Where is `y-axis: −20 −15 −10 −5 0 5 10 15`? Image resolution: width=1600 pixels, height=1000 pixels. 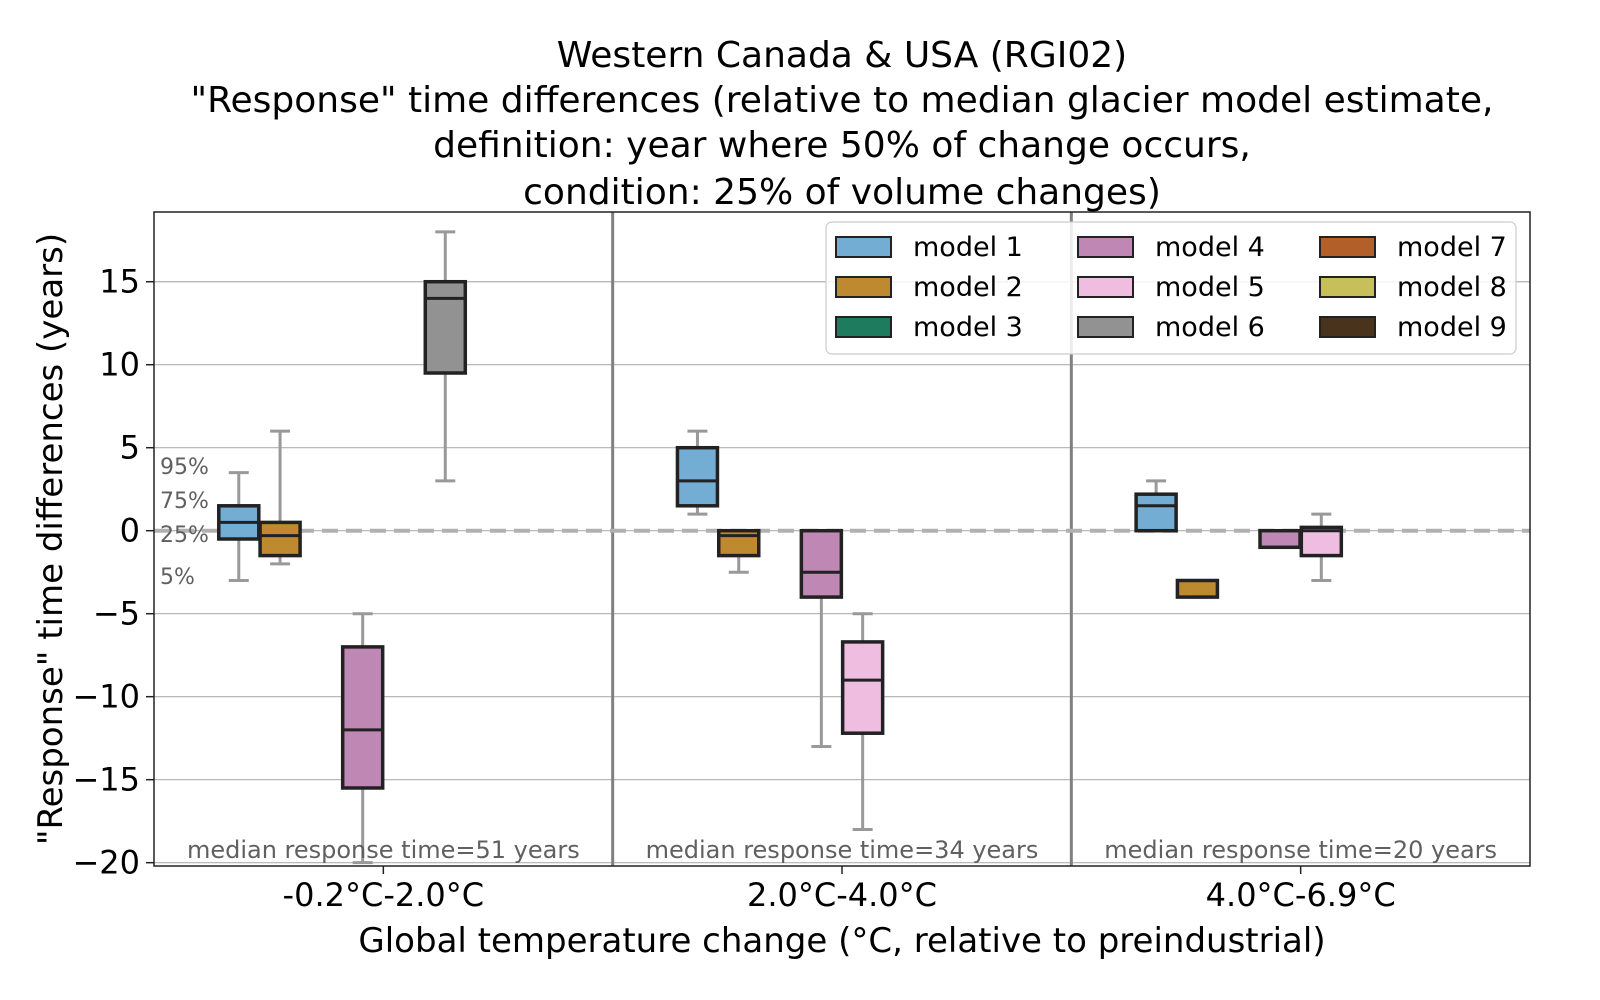
y-axis: −20 −15 −10 −5 0 5 10 15 is located at coordinates (113, 572).